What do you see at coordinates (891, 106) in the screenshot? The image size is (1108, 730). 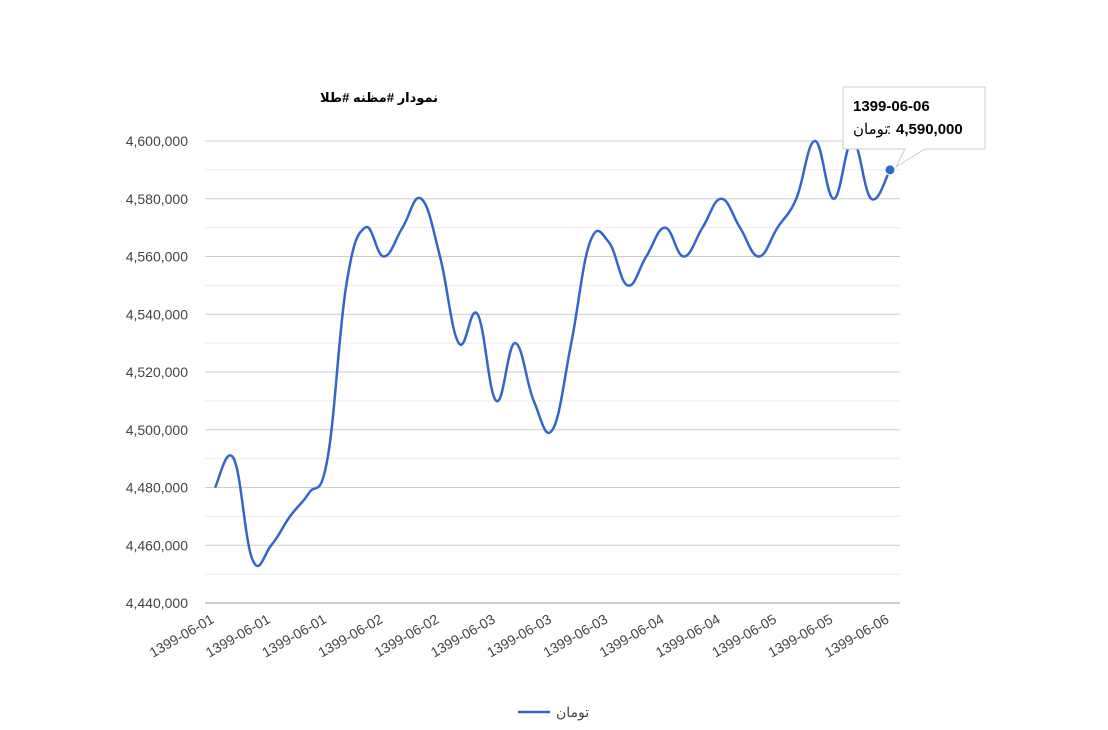 I see `tooltip-title: 1399-06-06` at bounding box center [891, 106].